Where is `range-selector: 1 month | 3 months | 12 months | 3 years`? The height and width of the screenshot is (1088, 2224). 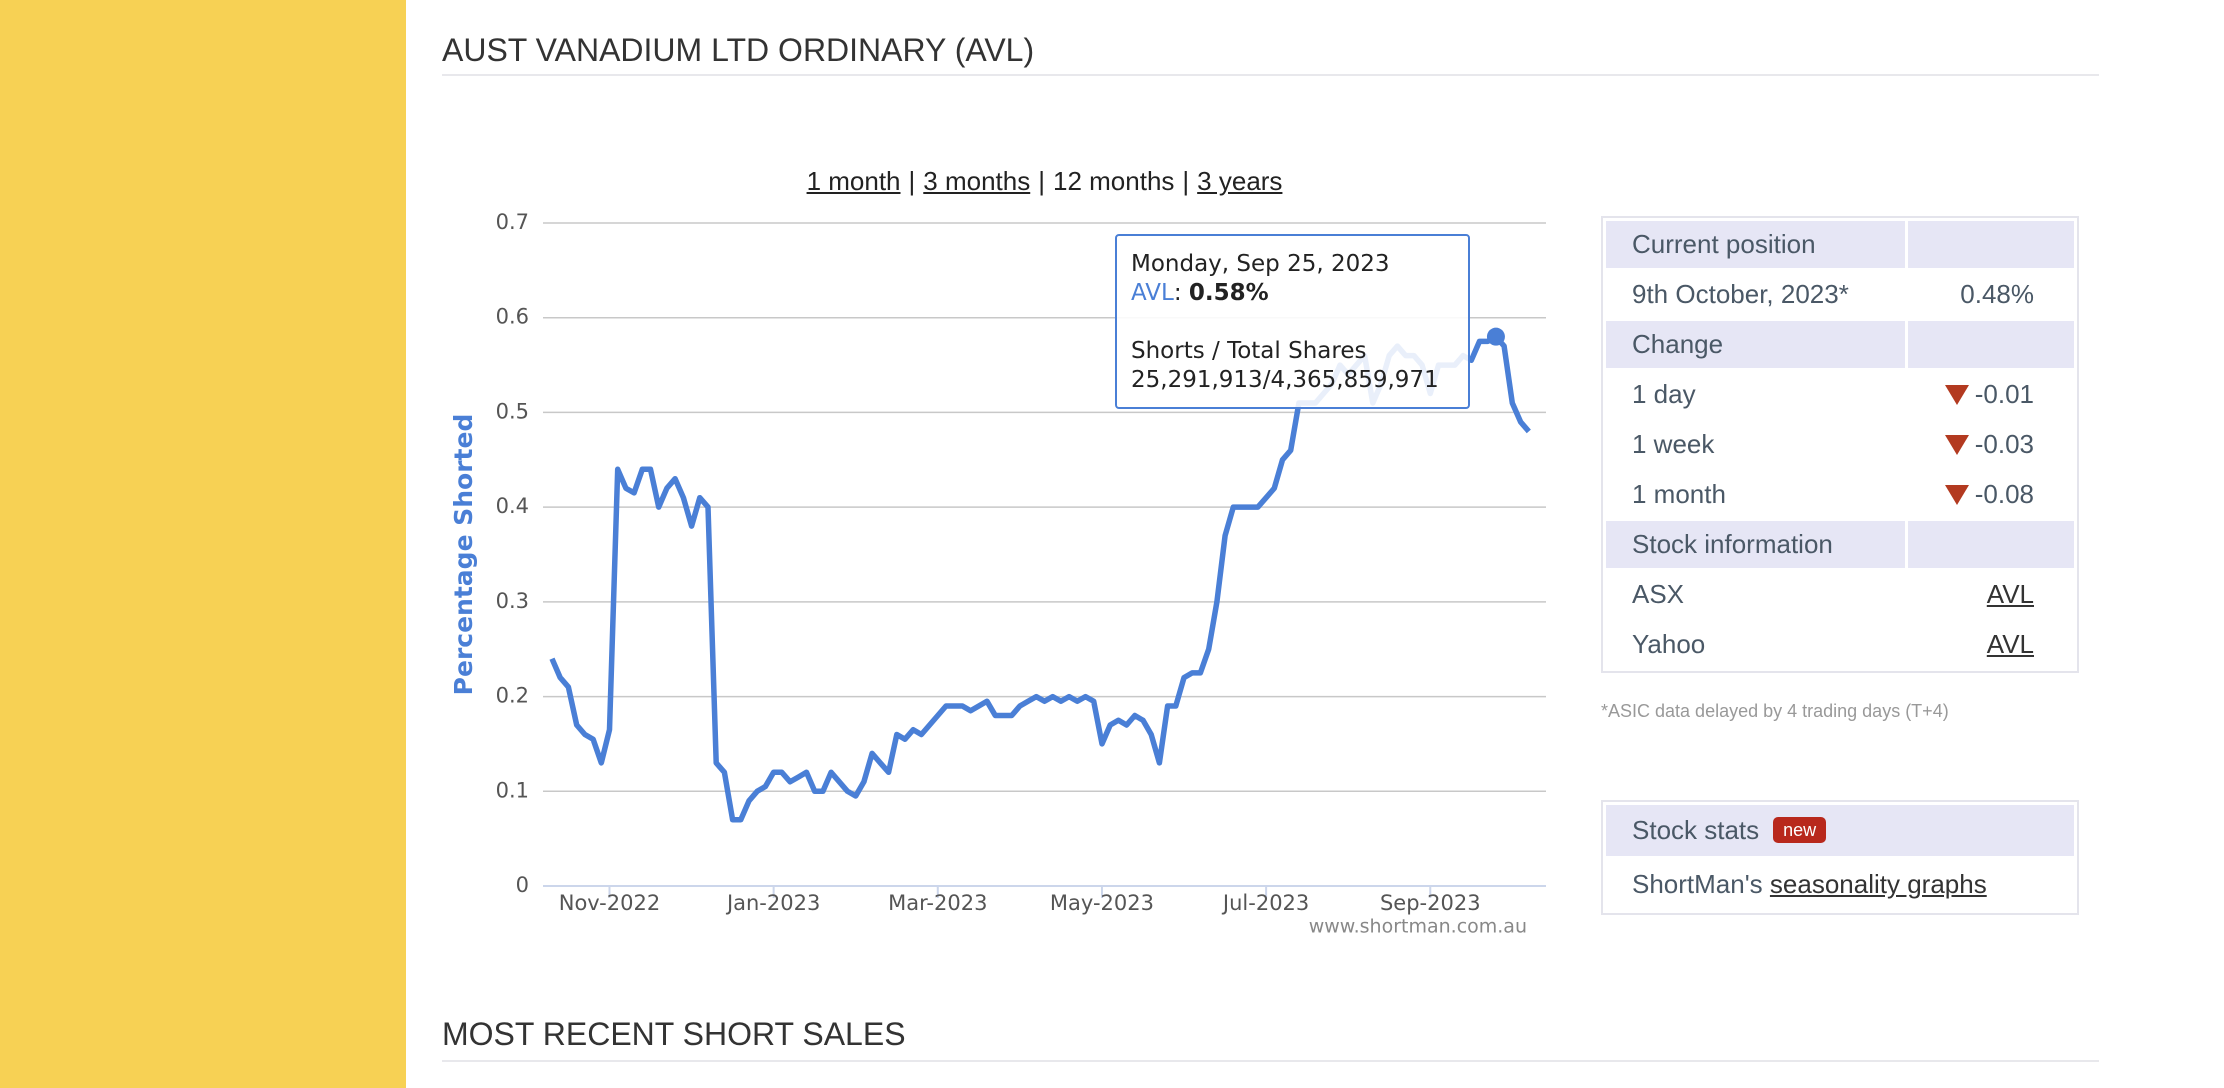 range-selector: 1 month | 3 months | 12 months | 3 years is located at coordinates (1044, 181).